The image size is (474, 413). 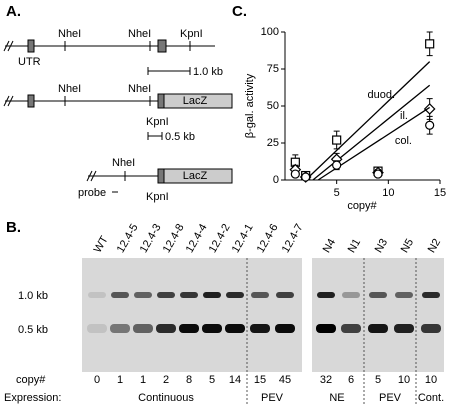 What do you see at coordinates (208, 72) in the screenshot?
I see `scale-label: 1.0 kb` at bounding box center [208, 72].